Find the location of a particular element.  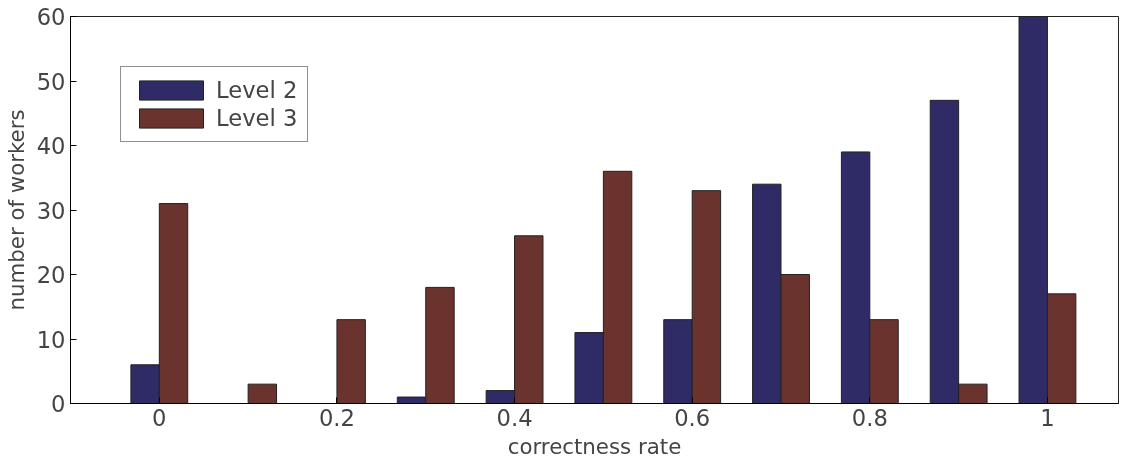

y-tick-label: 50 is located at coordinates (51, 81).